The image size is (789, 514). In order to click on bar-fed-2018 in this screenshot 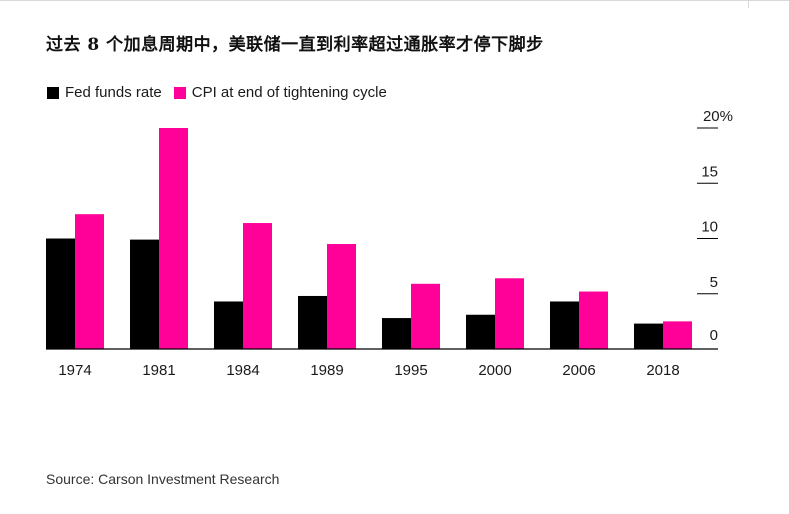, I will do `click(648, 336)`.